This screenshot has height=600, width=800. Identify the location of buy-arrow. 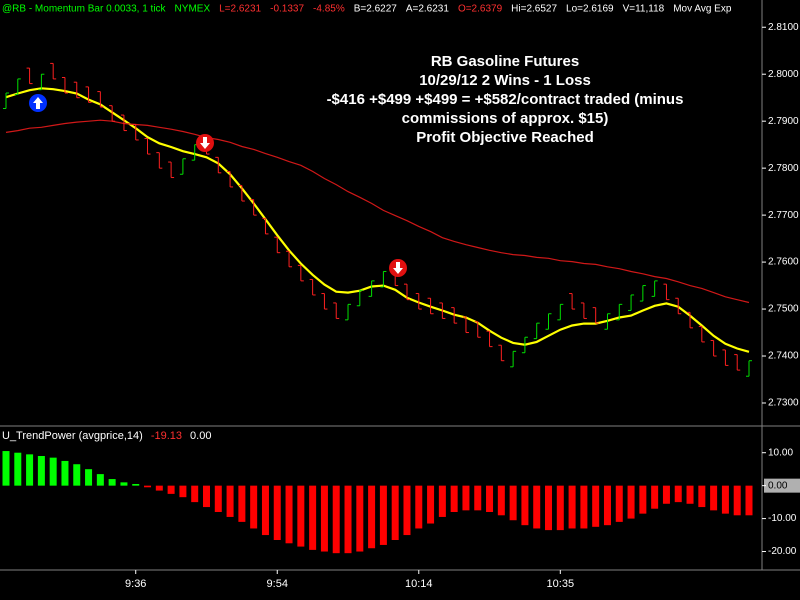
(38, 103).